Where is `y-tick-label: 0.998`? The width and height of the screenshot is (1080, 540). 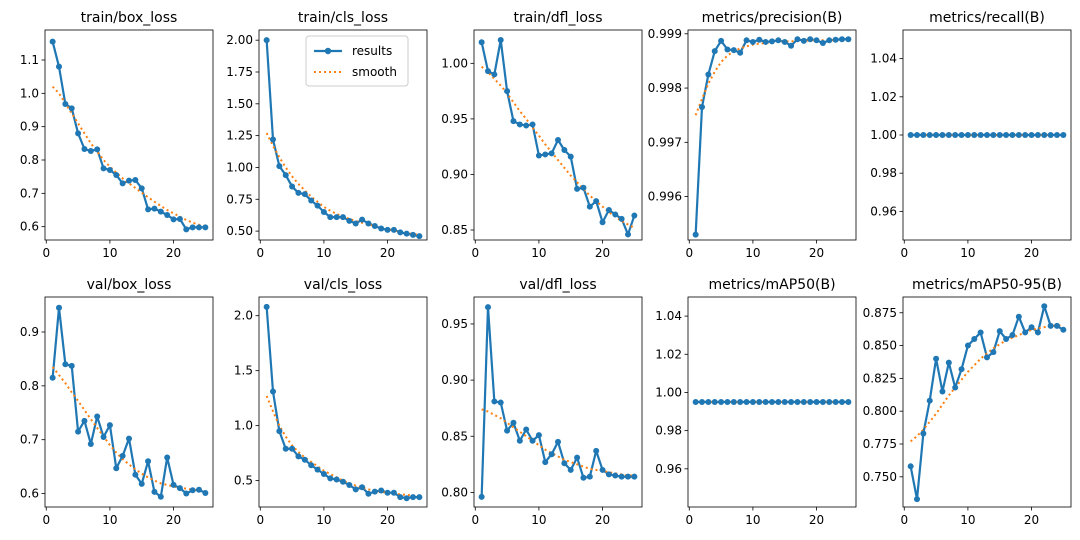 y-tick-label: 0.998 is located at coordinates (665, 88).